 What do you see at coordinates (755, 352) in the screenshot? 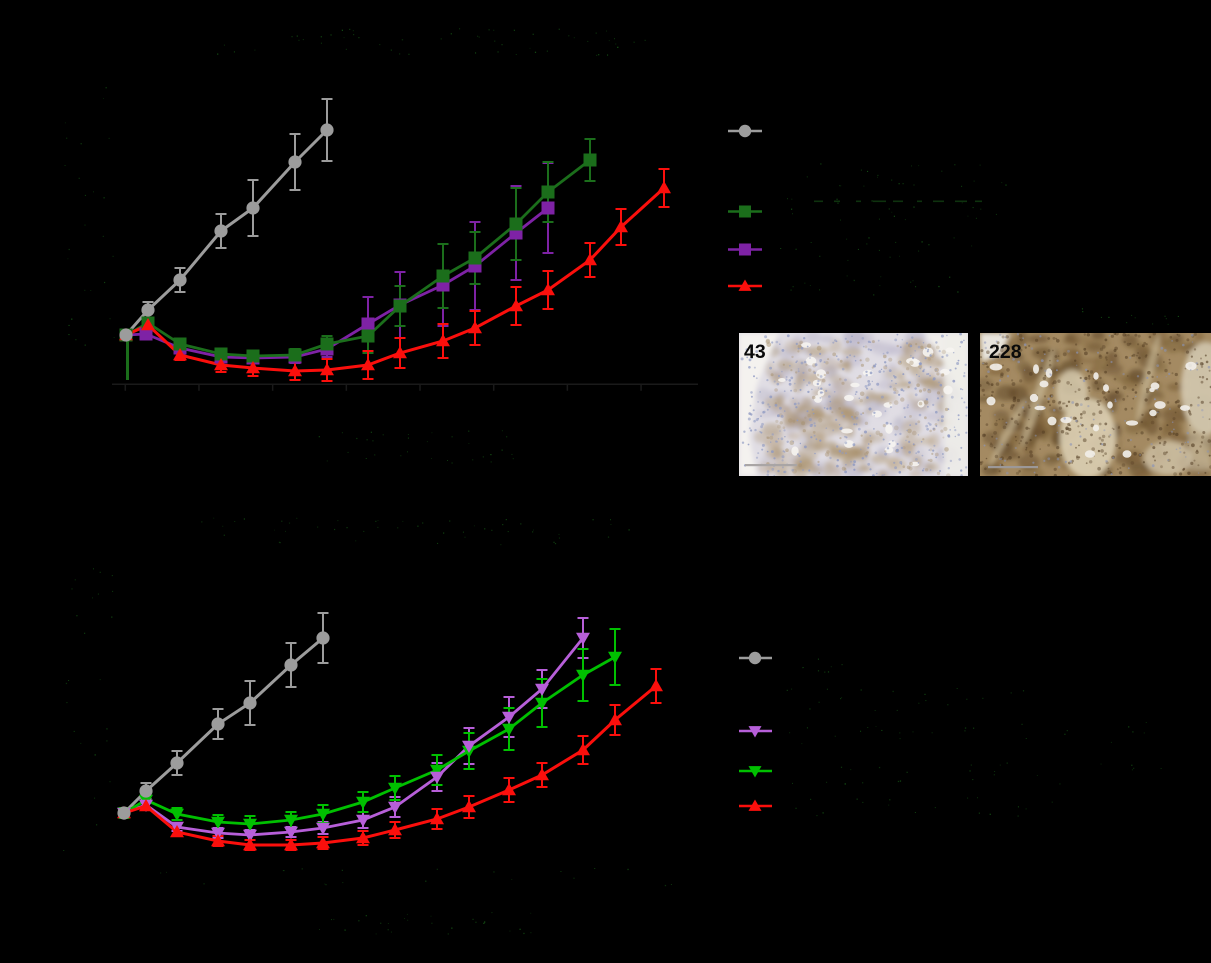
I see `svg-text: 43` at bounding box center [755, 352].